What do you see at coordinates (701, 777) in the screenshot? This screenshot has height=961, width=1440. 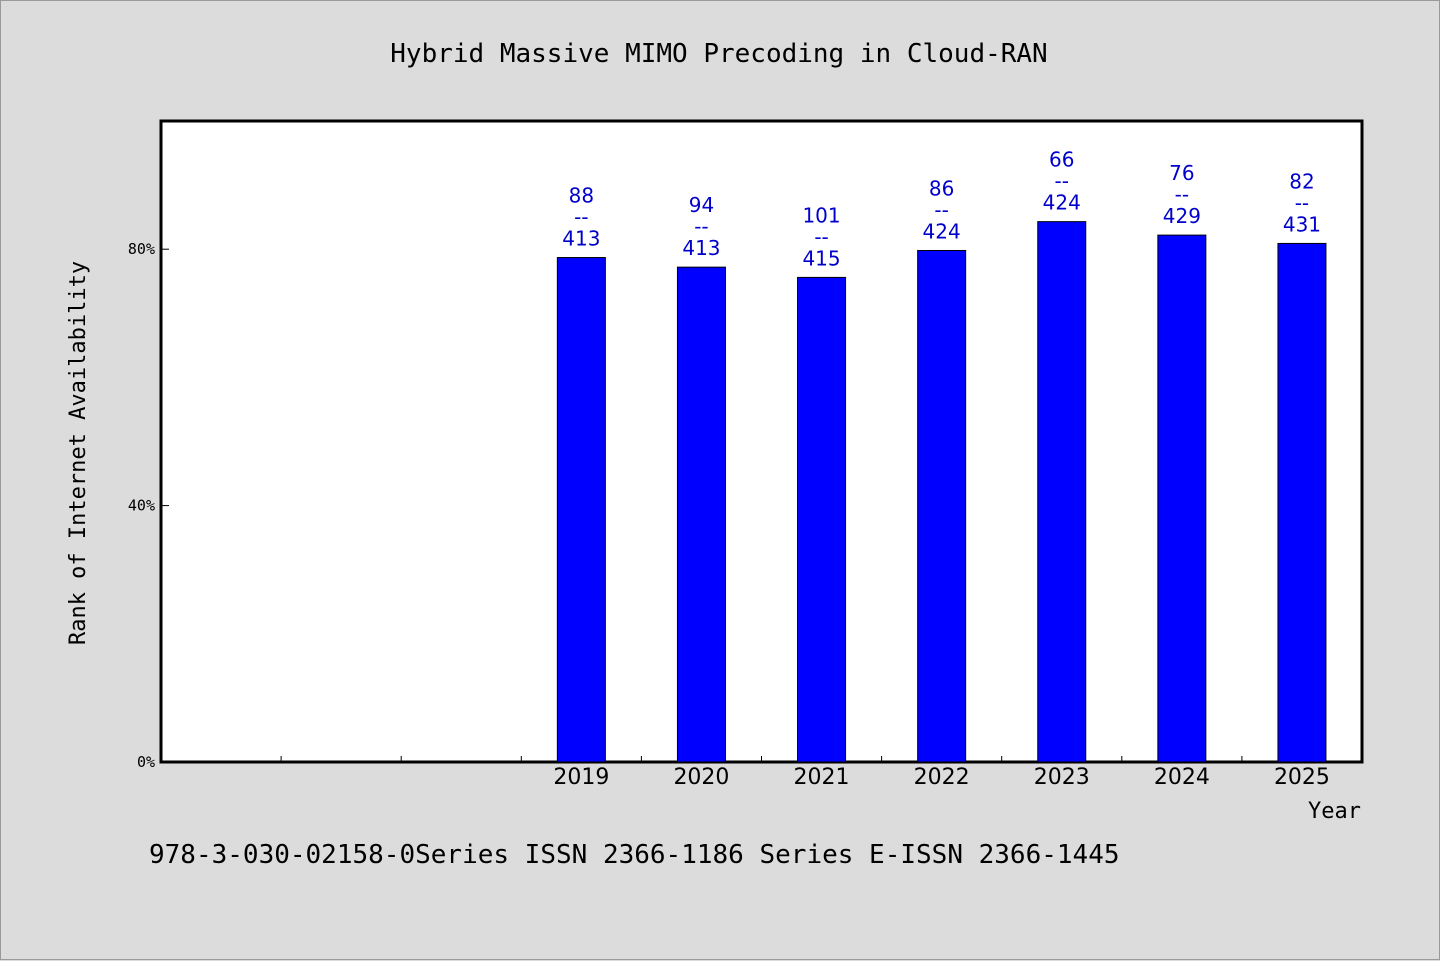 I see `x-tick-label-2020: 2020` at bounding box center [701, 777].